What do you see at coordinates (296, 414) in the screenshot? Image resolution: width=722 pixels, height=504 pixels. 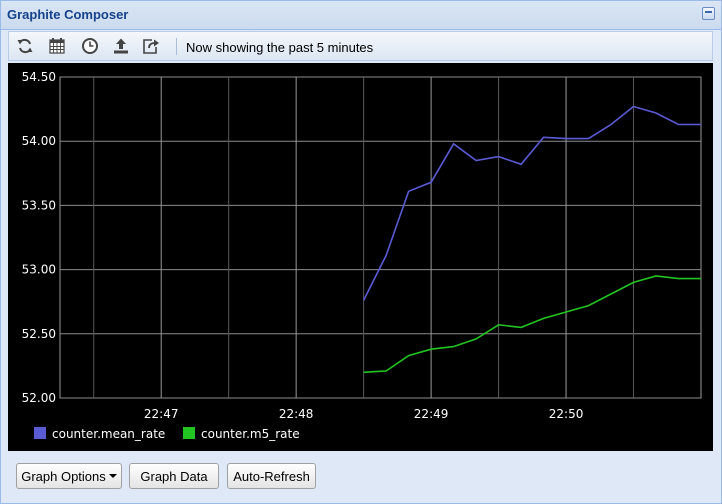 I see `x-tick-label: 22:48` at bounding box center [296, 414].